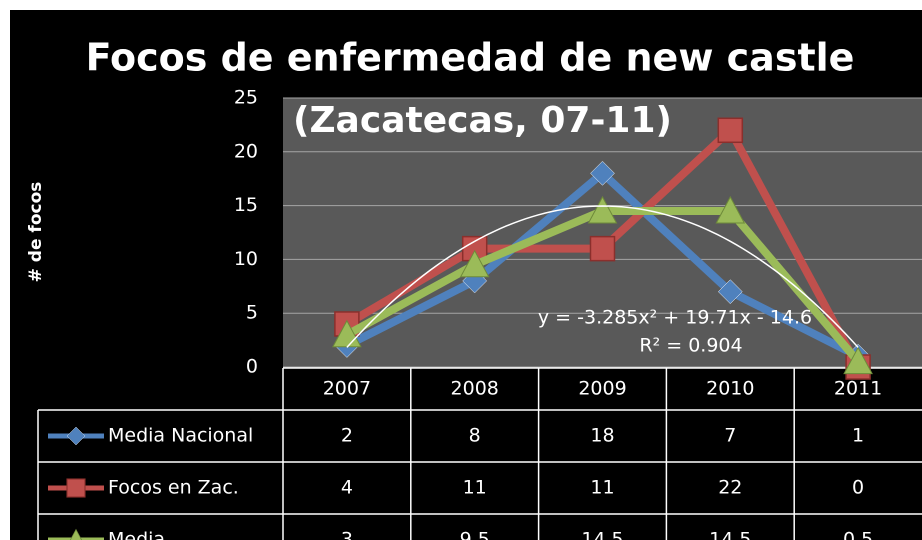  I want to click on trendline-r2: R² = 0.904, so click(690, 346).